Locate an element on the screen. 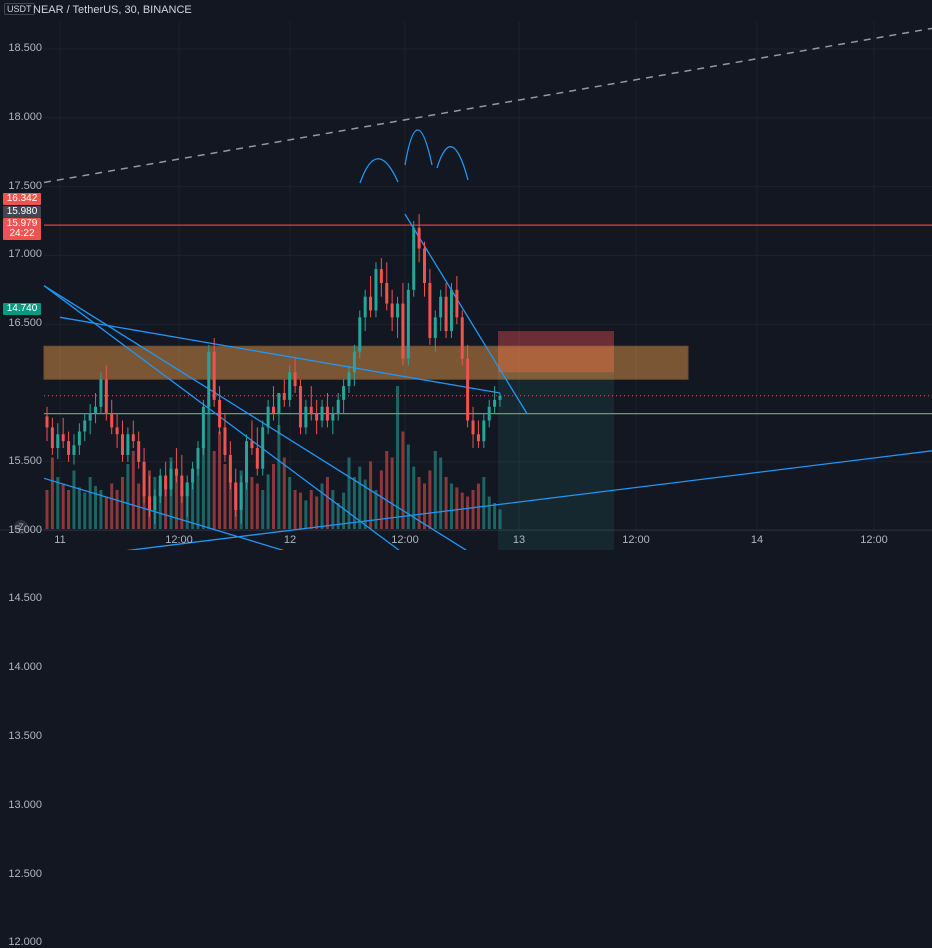  price-tag-level: 15.980 is located at coordinates (22, 212).